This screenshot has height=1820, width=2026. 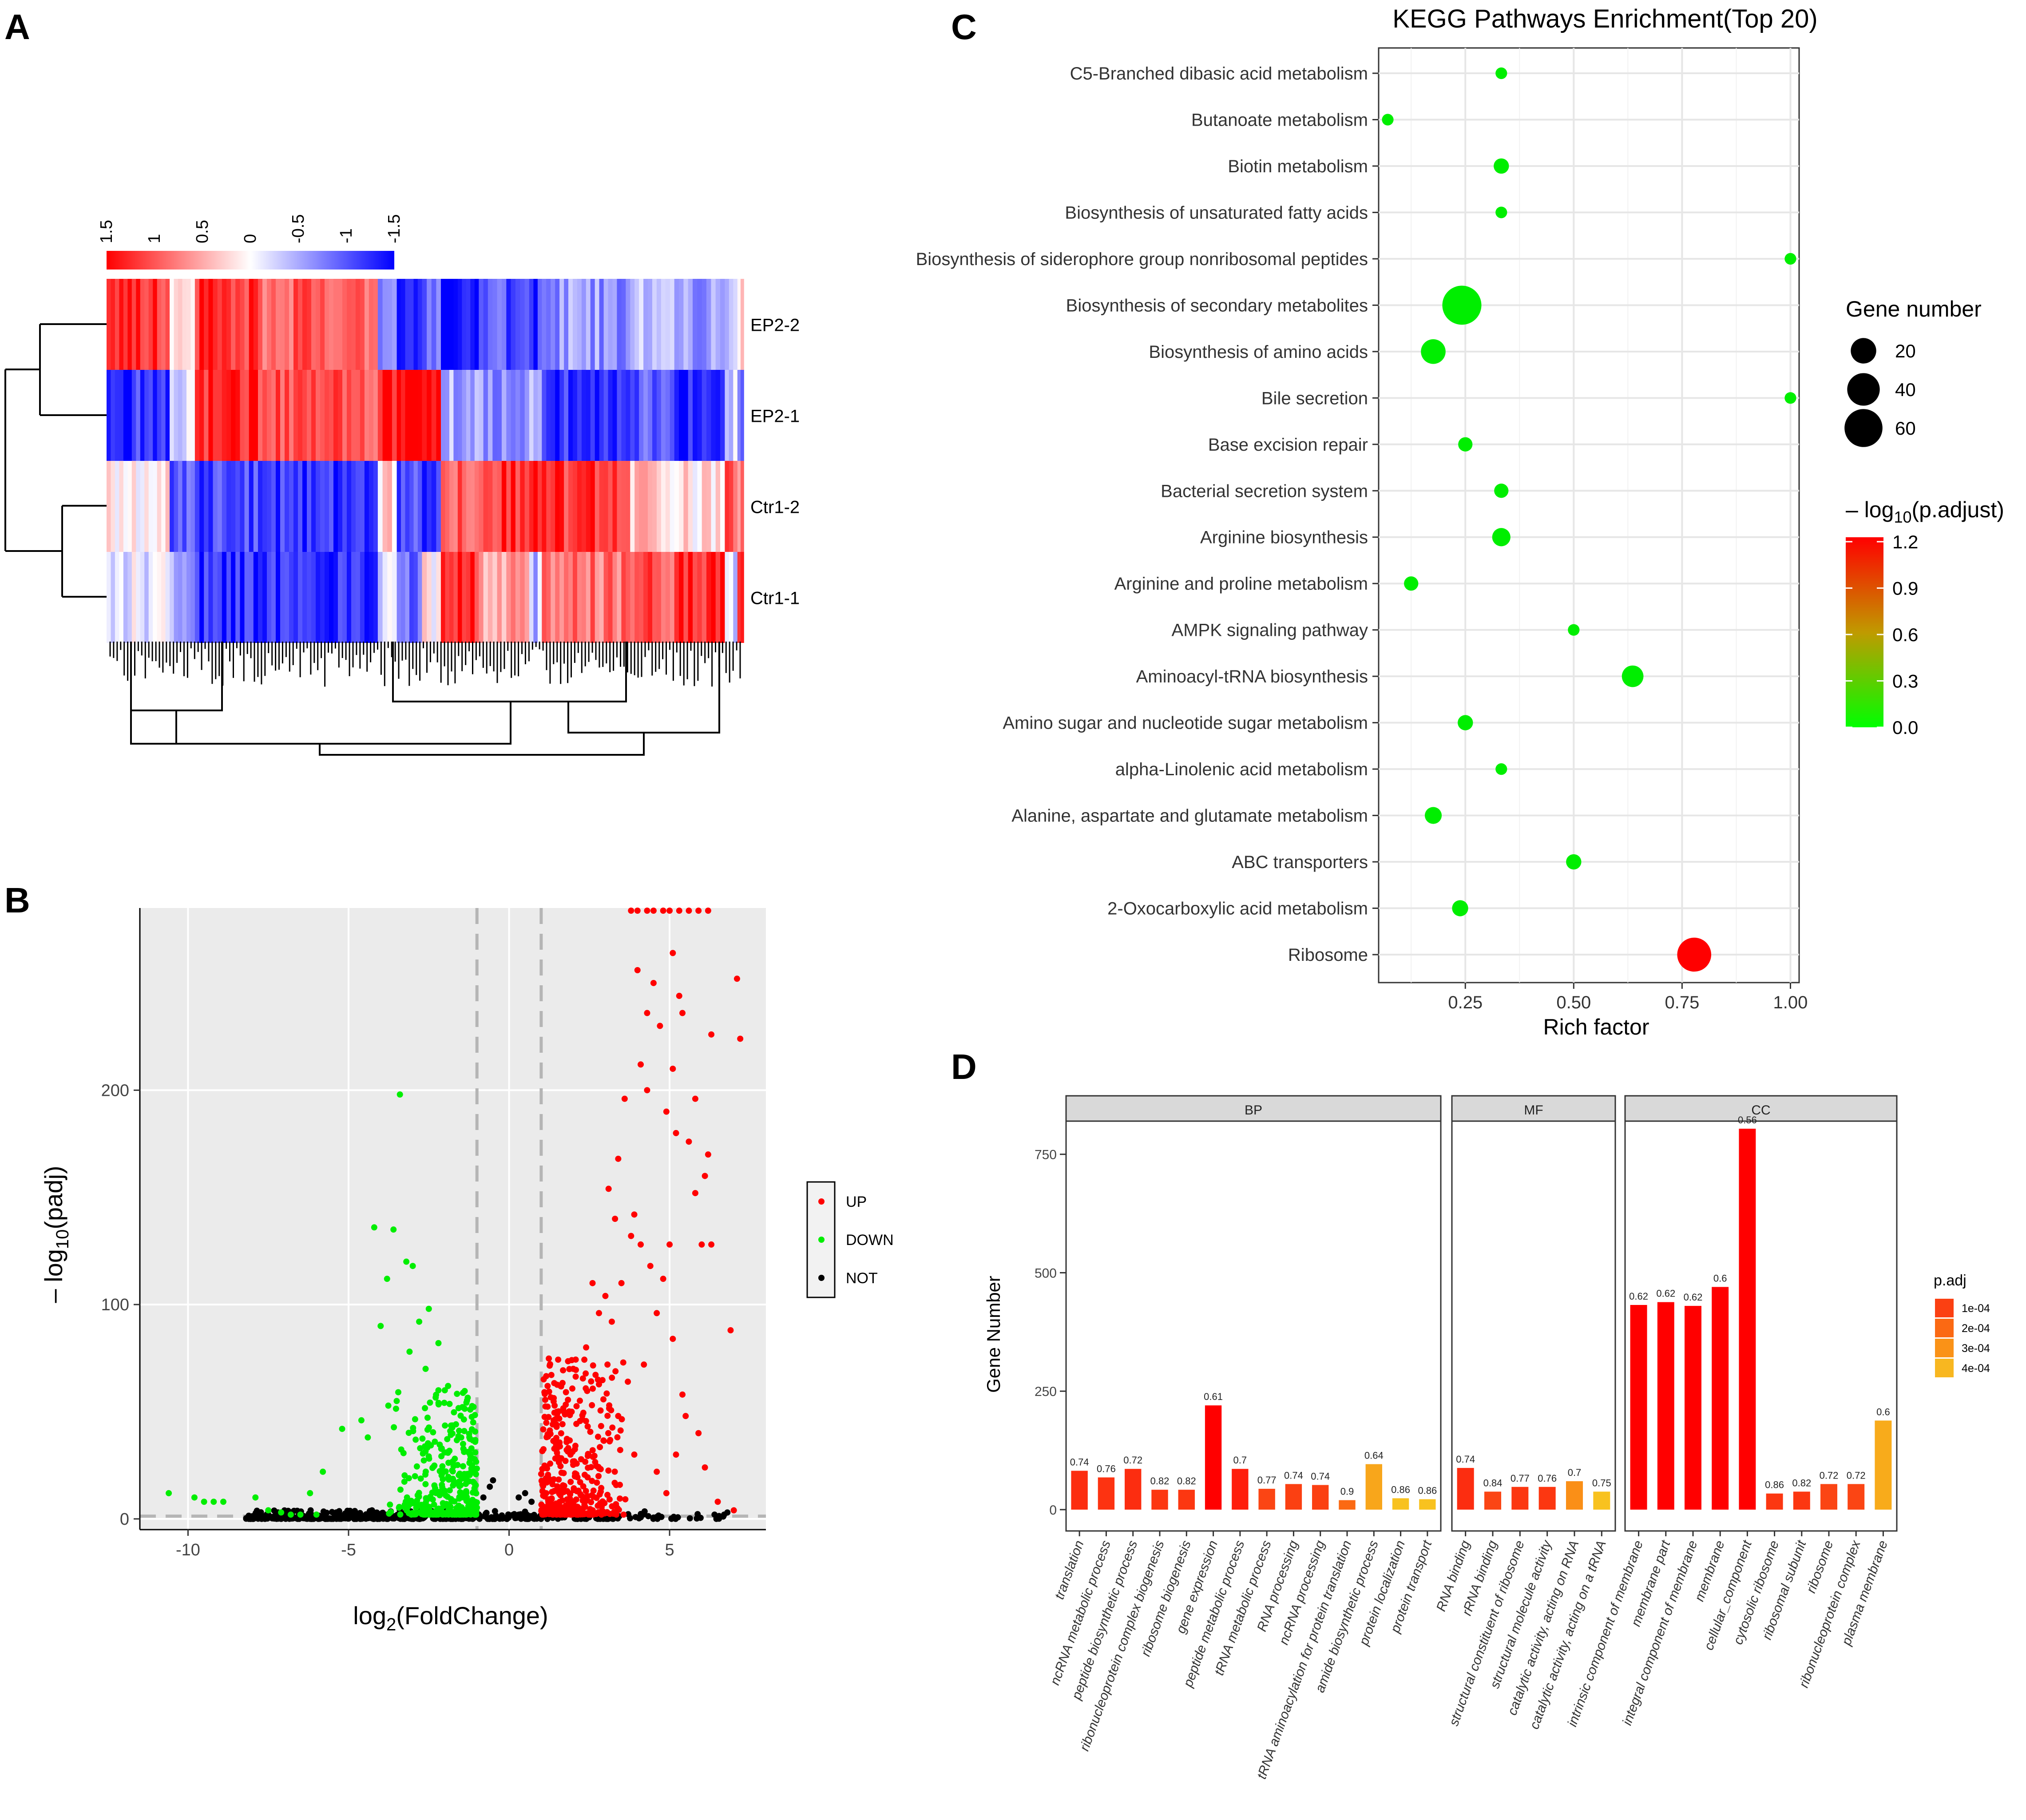 I want to click on go-bar-label: 0.86, so click(x=1400, y=1489).